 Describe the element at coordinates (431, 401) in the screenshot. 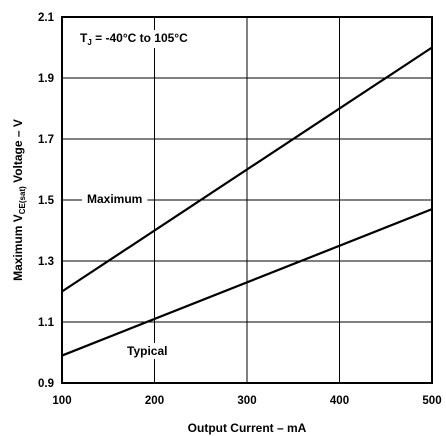

I see `x-tick-label-500: 500` at that location.